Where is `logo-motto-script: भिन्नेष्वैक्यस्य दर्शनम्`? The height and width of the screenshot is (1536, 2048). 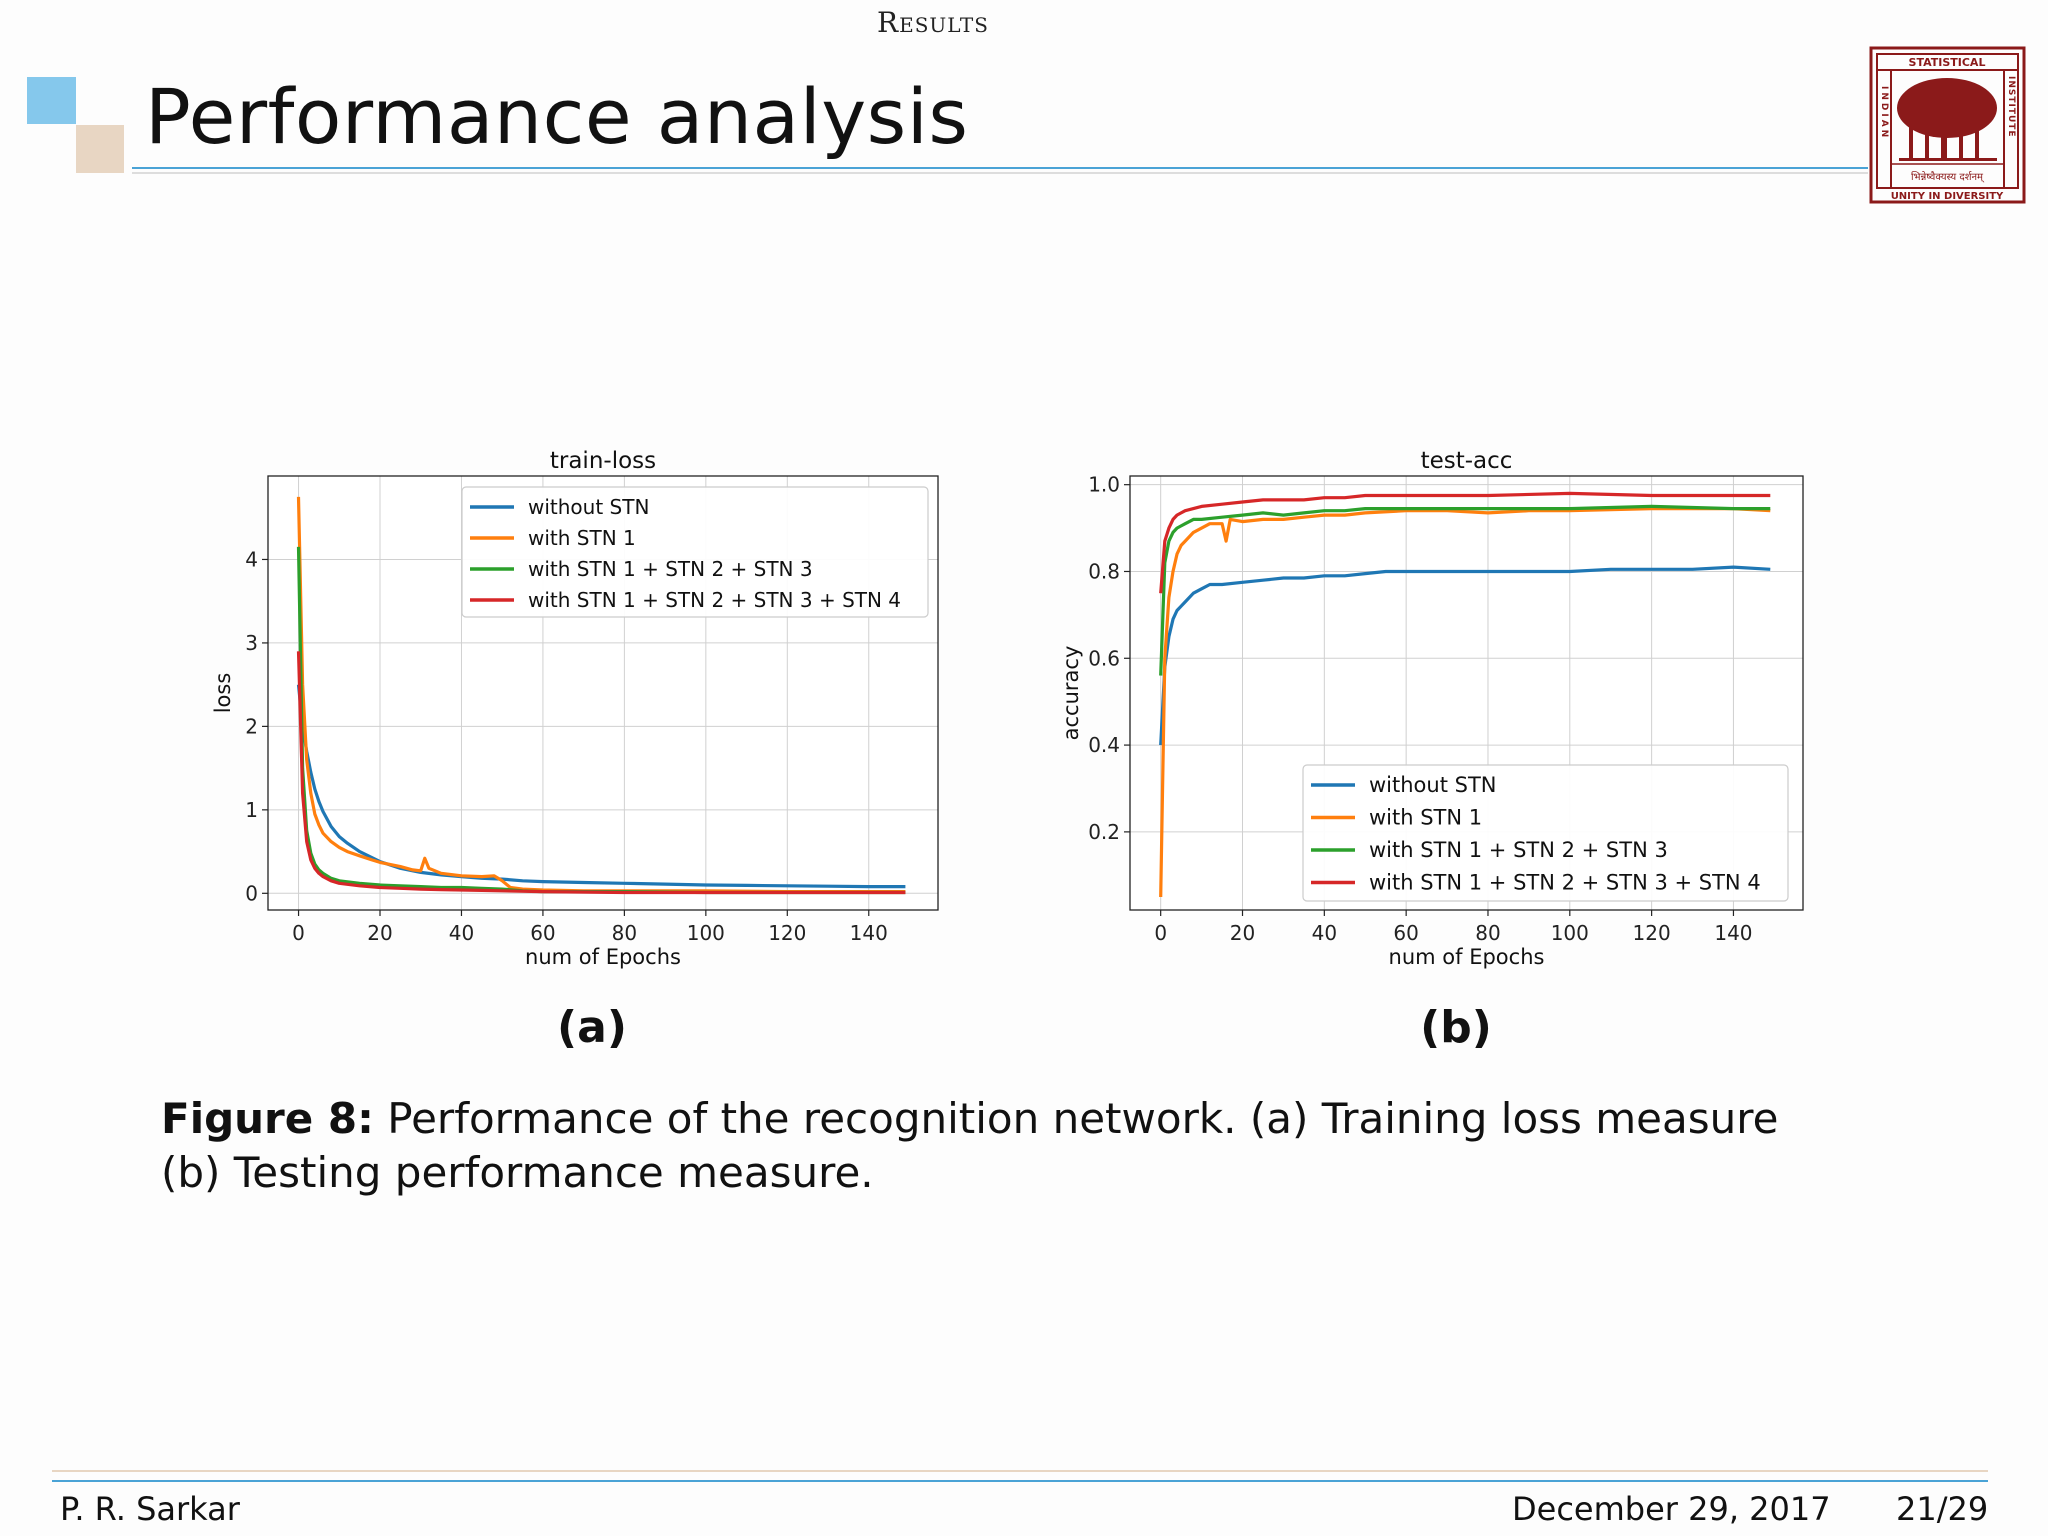
logo-motto-script: भिन्नेष्वैक्यस्य दर्शनम् is located at coordinates (1948, 177).